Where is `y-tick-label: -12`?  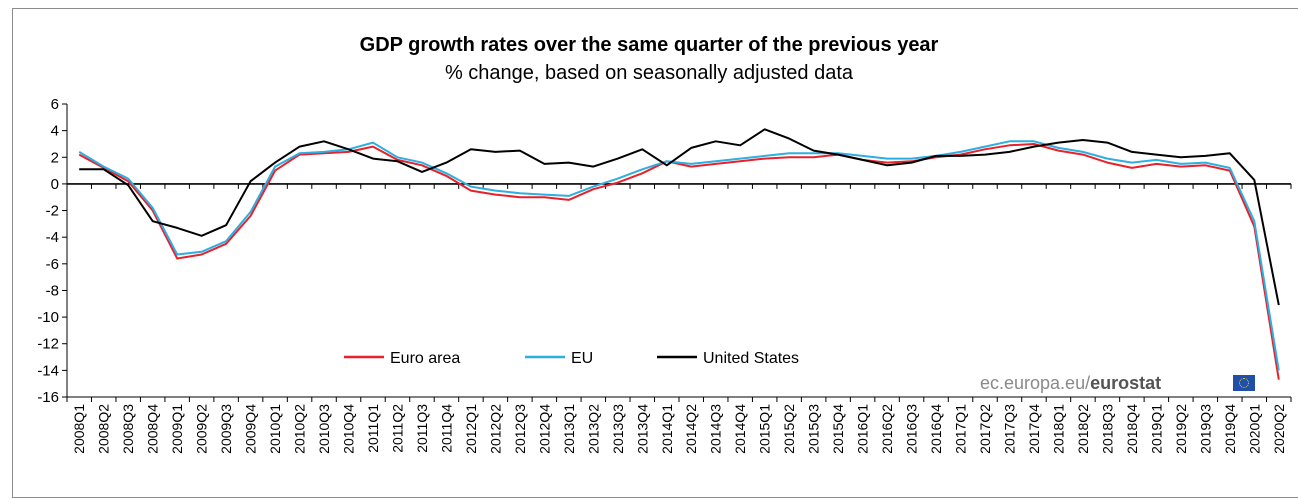 y-tick-label: -12 is located at coordinates (48, 344).